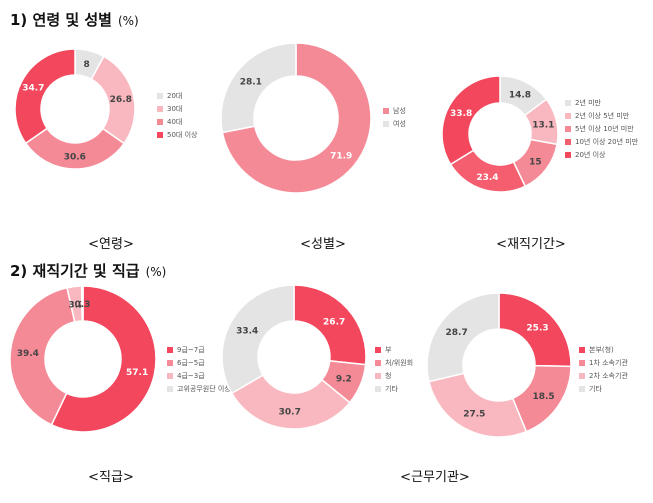  I want to click on legend-label: 남성, so click(399, 110).